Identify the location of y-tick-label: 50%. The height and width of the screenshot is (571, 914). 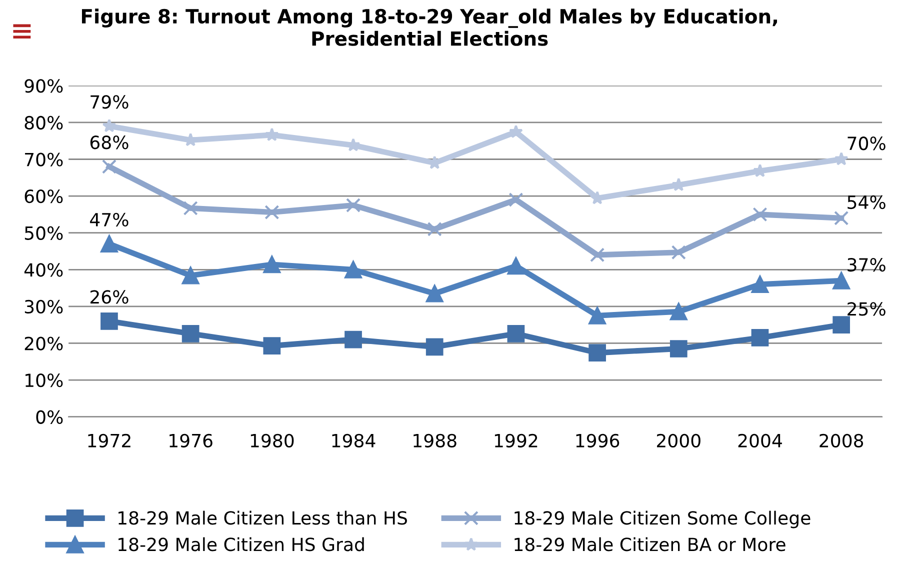
(43, 233).